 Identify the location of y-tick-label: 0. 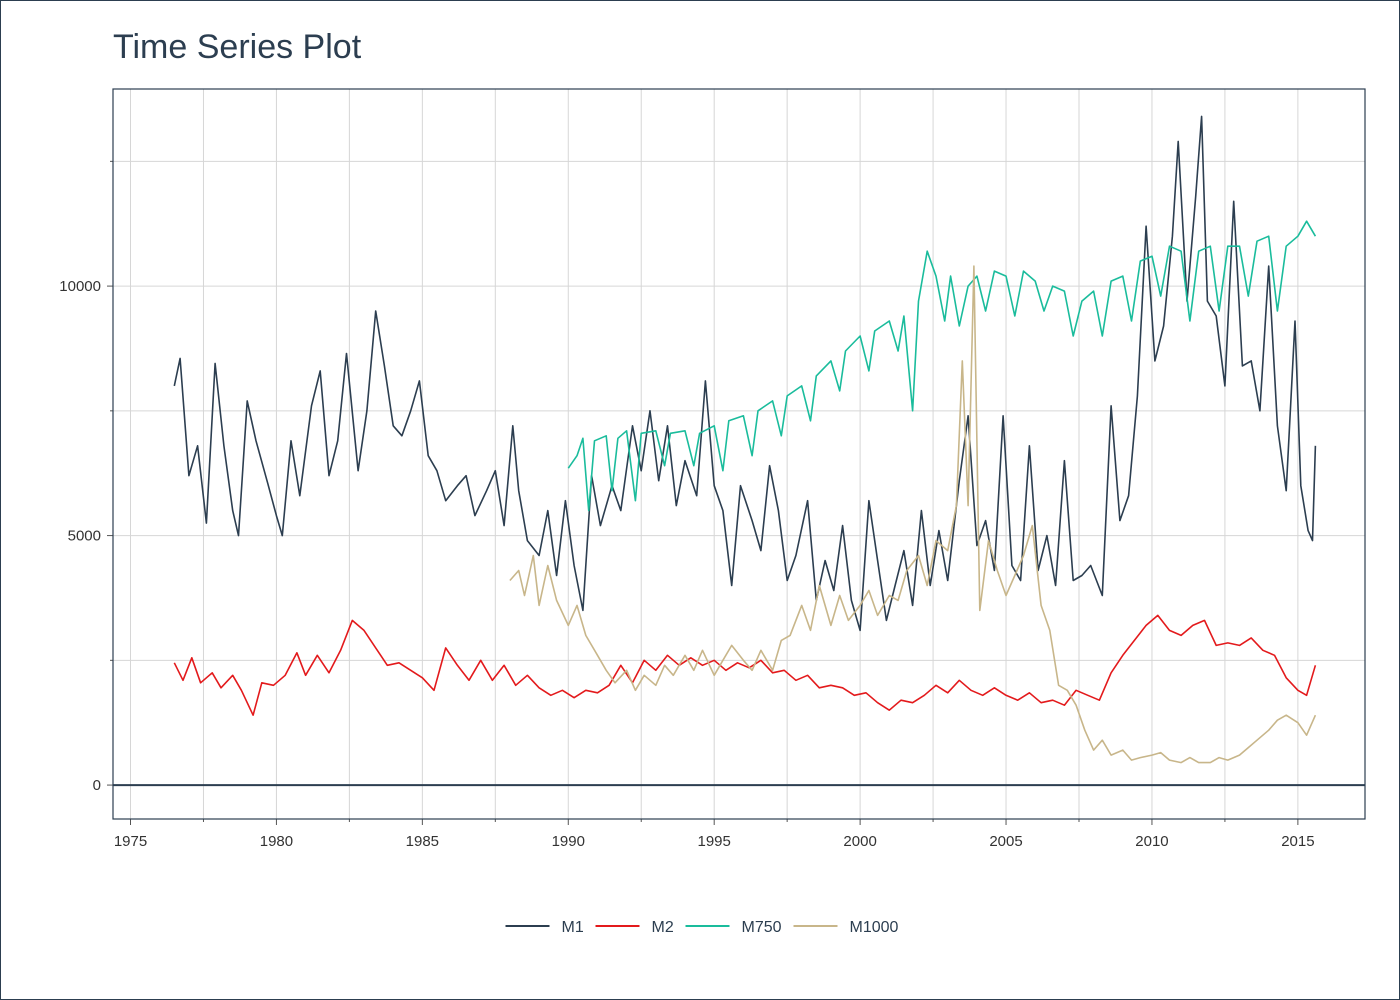
(97, 785).